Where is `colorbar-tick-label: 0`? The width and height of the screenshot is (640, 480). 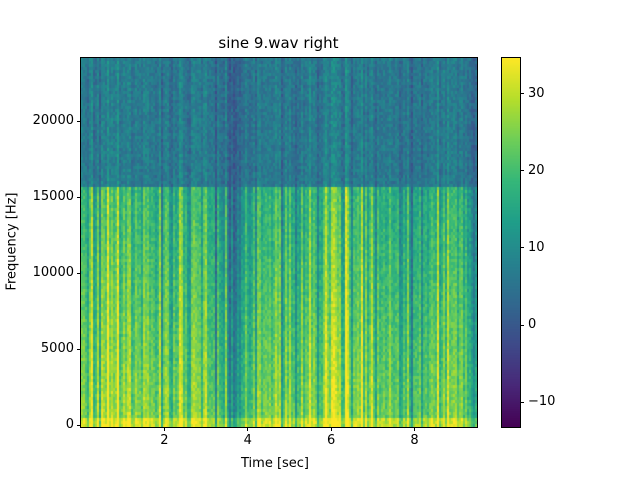
colorbar-tick-label: 0 is located at coordinates (532, 325).